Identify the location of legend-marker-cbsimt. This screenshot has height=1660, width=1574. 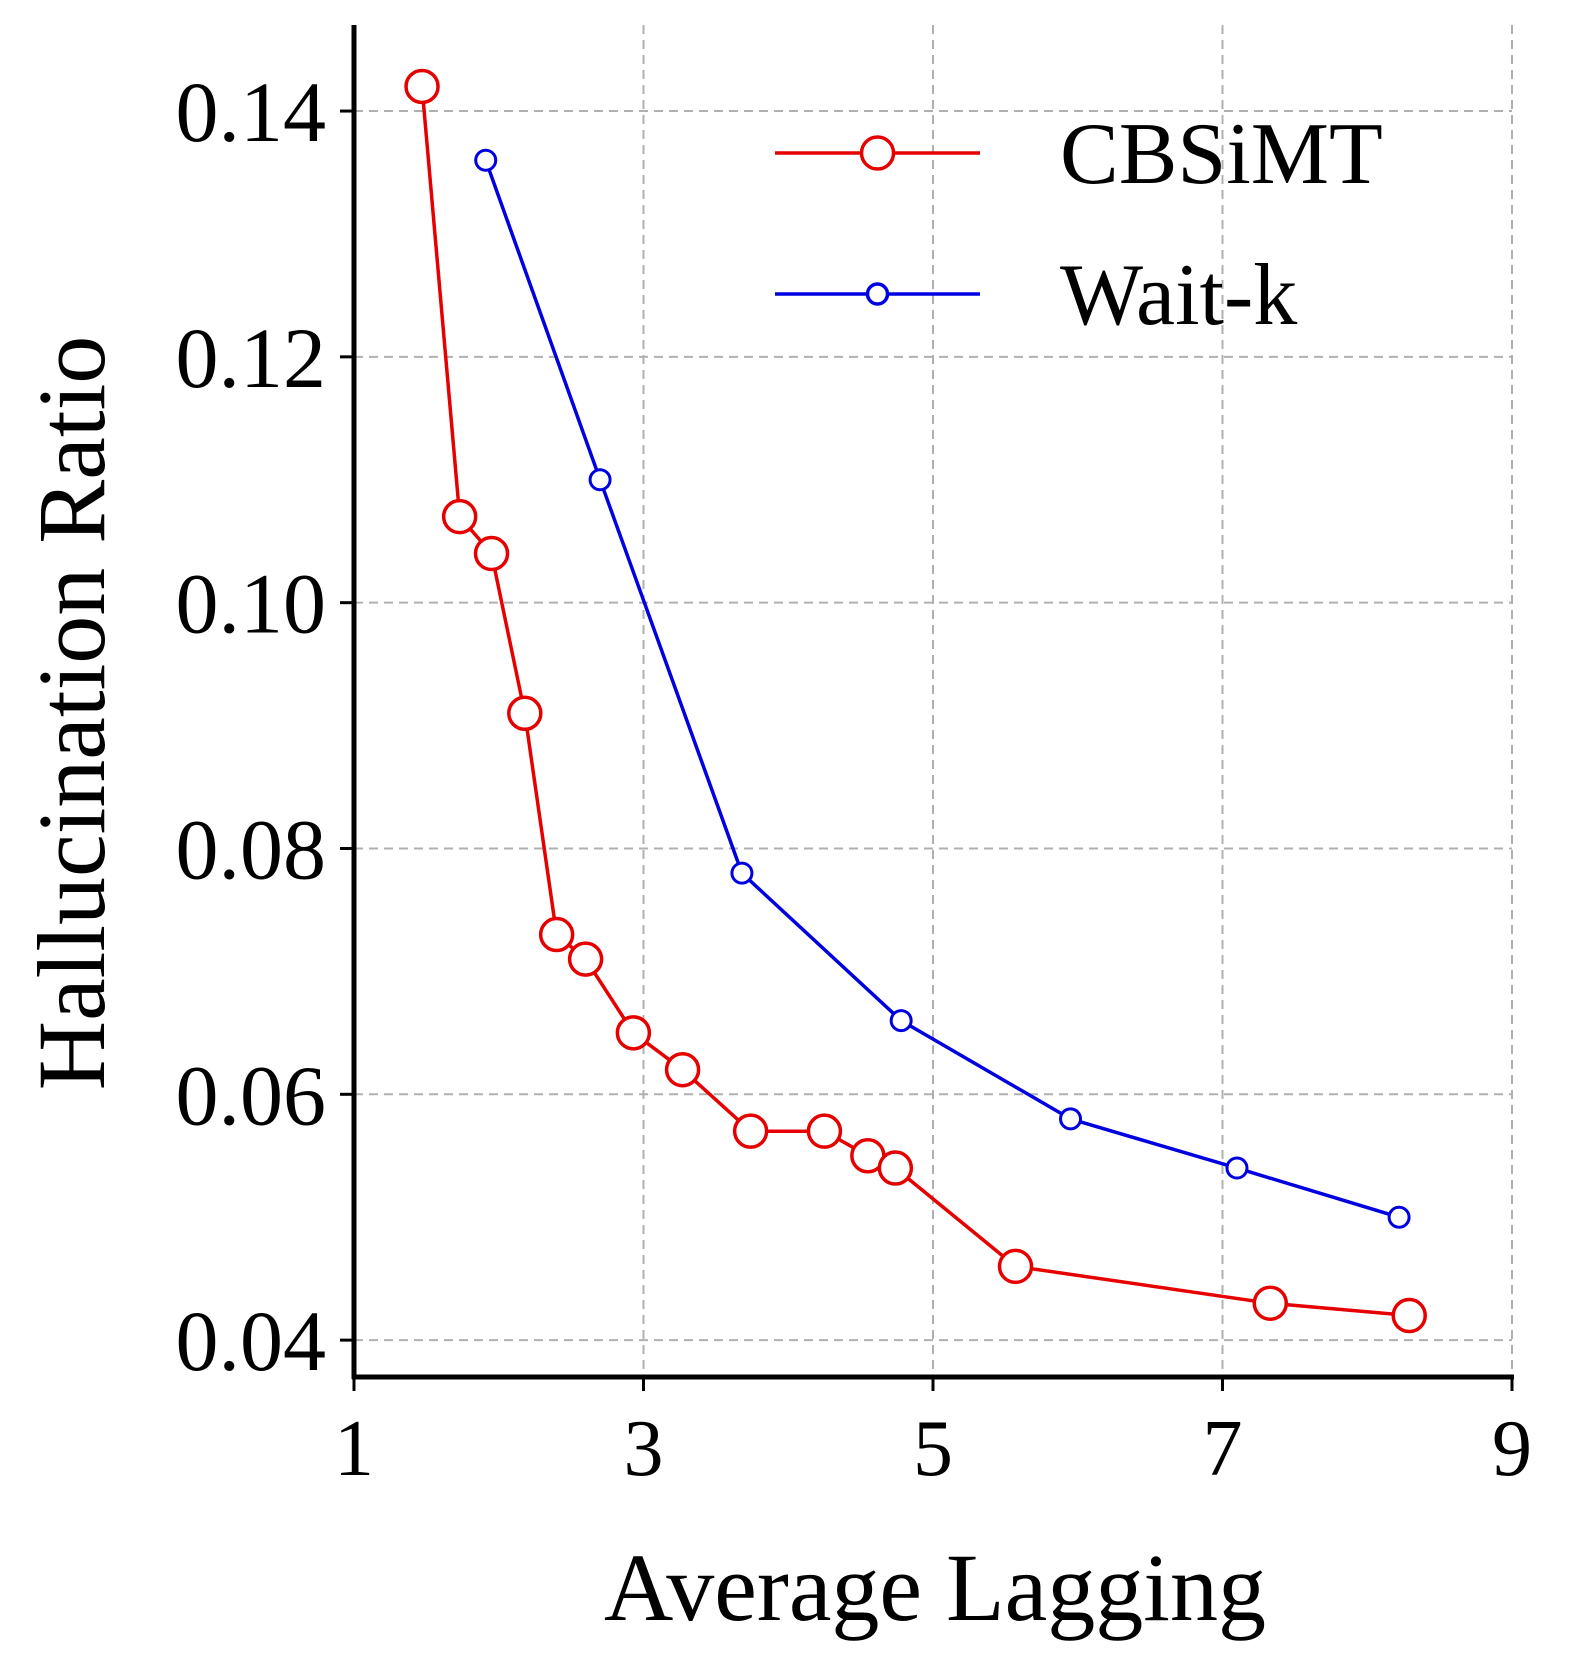
(877, 153).